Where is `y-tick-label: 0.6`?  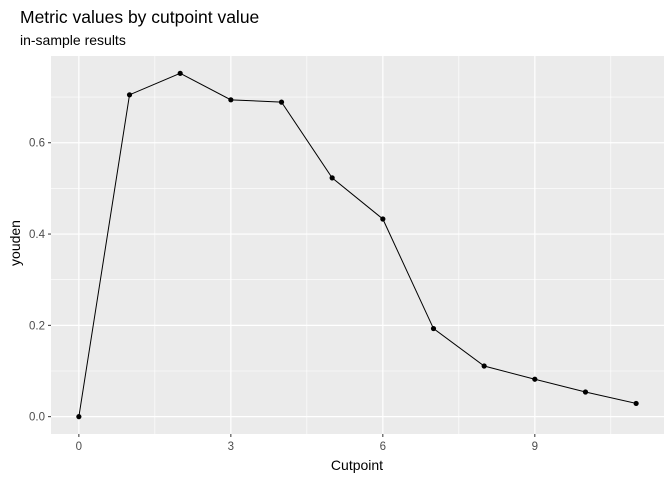 y-tick-label: 0.6 is located at coordinates (37, 144).